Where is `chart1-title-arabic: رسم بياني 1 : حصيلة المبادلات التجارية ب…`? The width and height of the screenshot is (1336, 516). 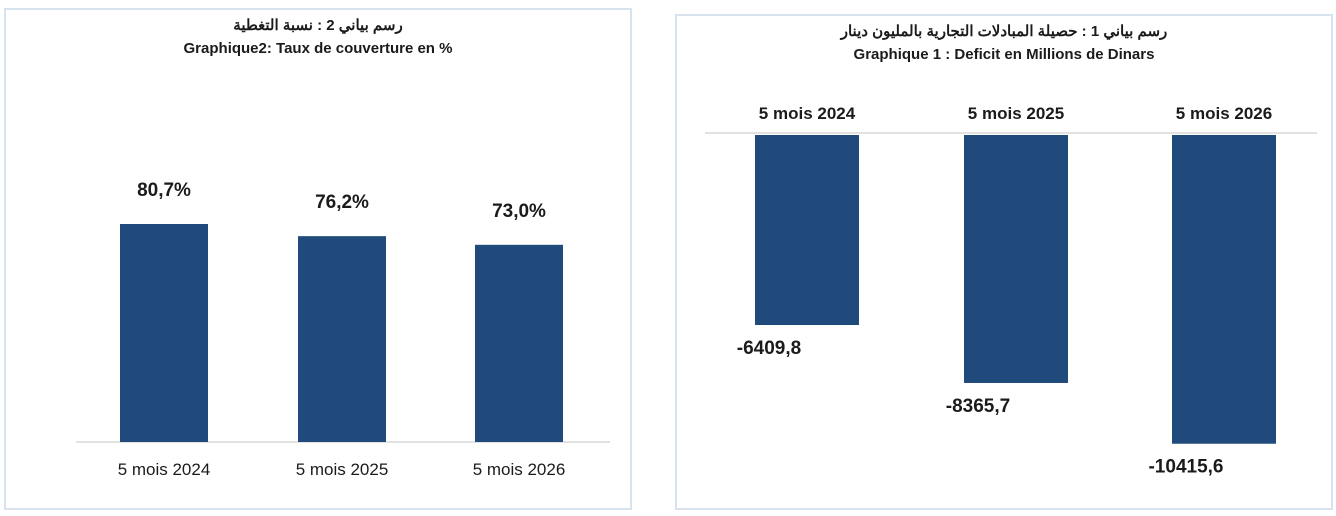
chart1-title-arabic: رسم بياني 1 : حصيلة المبادلات التجارية ب… is located at coordinates (1004, 31).